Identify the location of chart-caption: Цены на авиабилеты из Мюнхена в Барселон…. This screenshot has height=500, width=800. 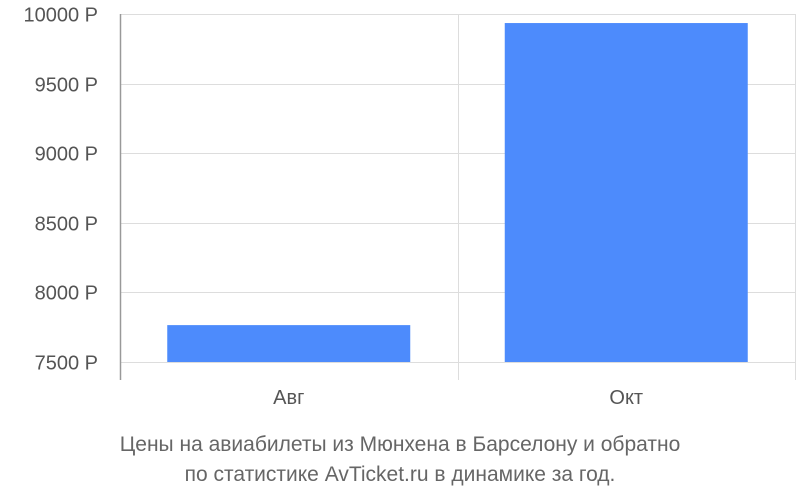
(400, 460).